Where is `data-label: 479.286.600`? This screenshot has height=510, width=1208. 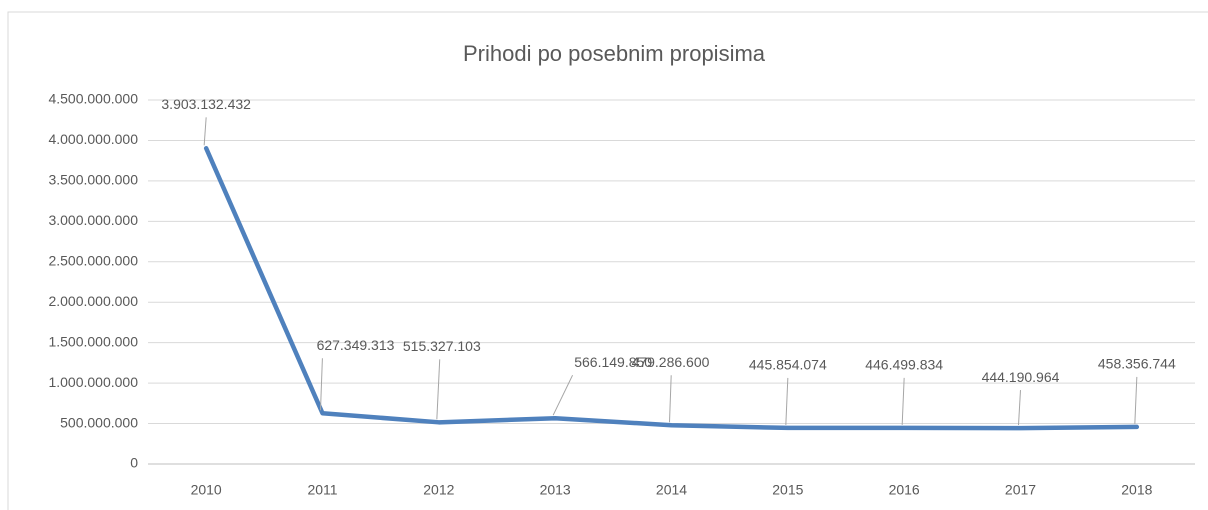
data-label: 479.286.600 is located at coordinates (671, 362).